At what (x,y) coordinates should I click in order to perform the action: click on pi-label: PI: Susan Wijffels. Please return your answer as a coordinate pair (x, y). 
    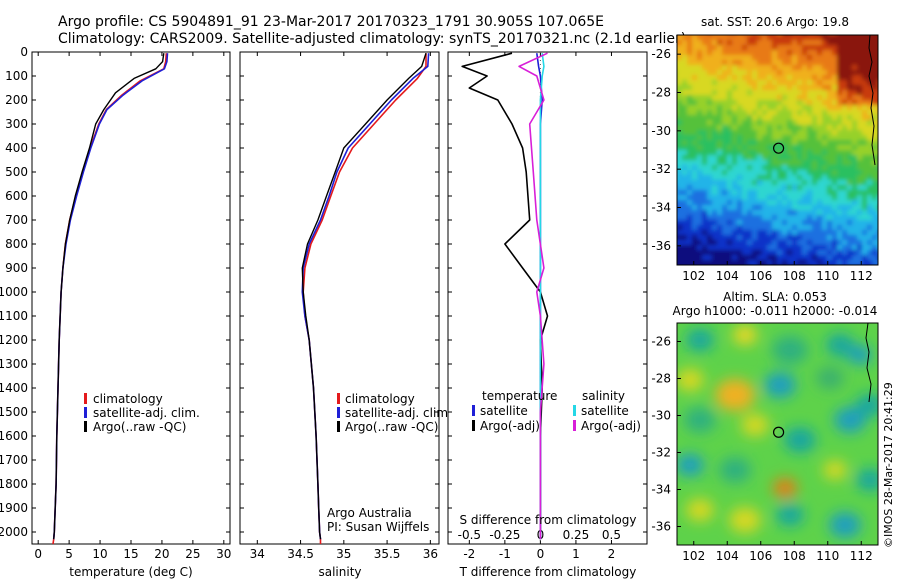
    Looking at the image, I should click on (378, 527).